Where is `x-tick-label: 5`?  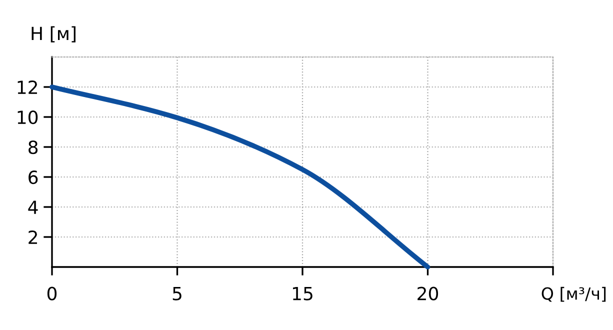 x-tick-label: 5 is located at coordinates (177, 293).